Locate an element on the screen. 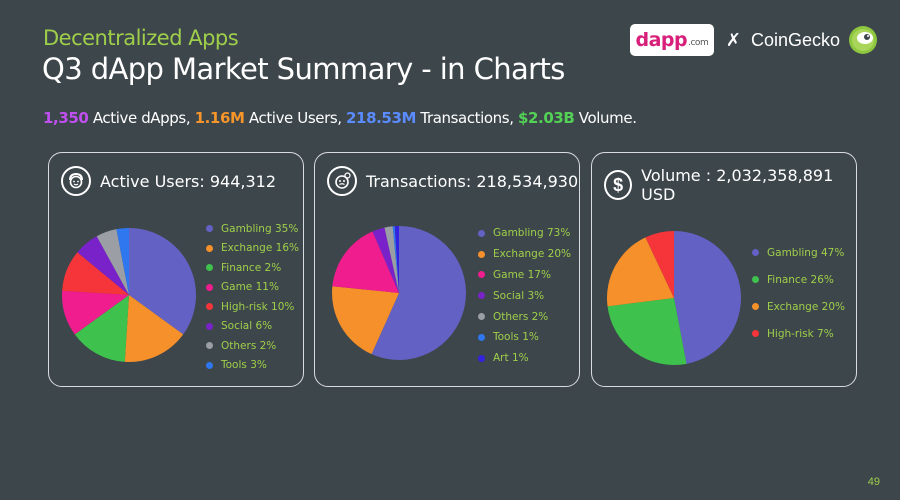 Image resolution: width=900 pixels, height=500 pixels. coingecko-gecko-icon is located at coordinates (863, 40).